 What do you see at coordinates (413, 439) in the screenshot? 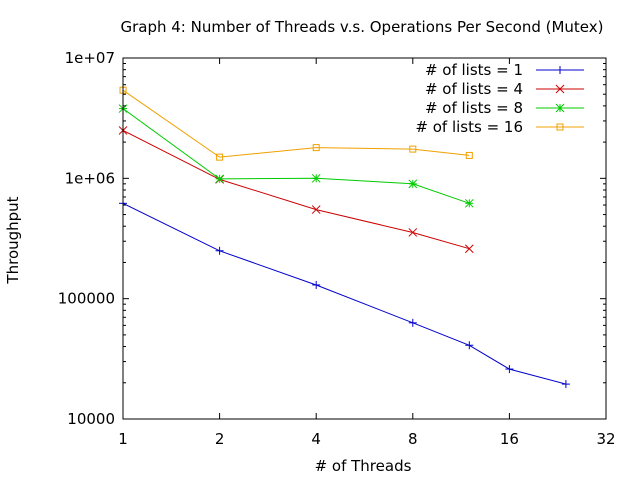
I see `x-tick-label: 8` at bounding box center [413, 439].